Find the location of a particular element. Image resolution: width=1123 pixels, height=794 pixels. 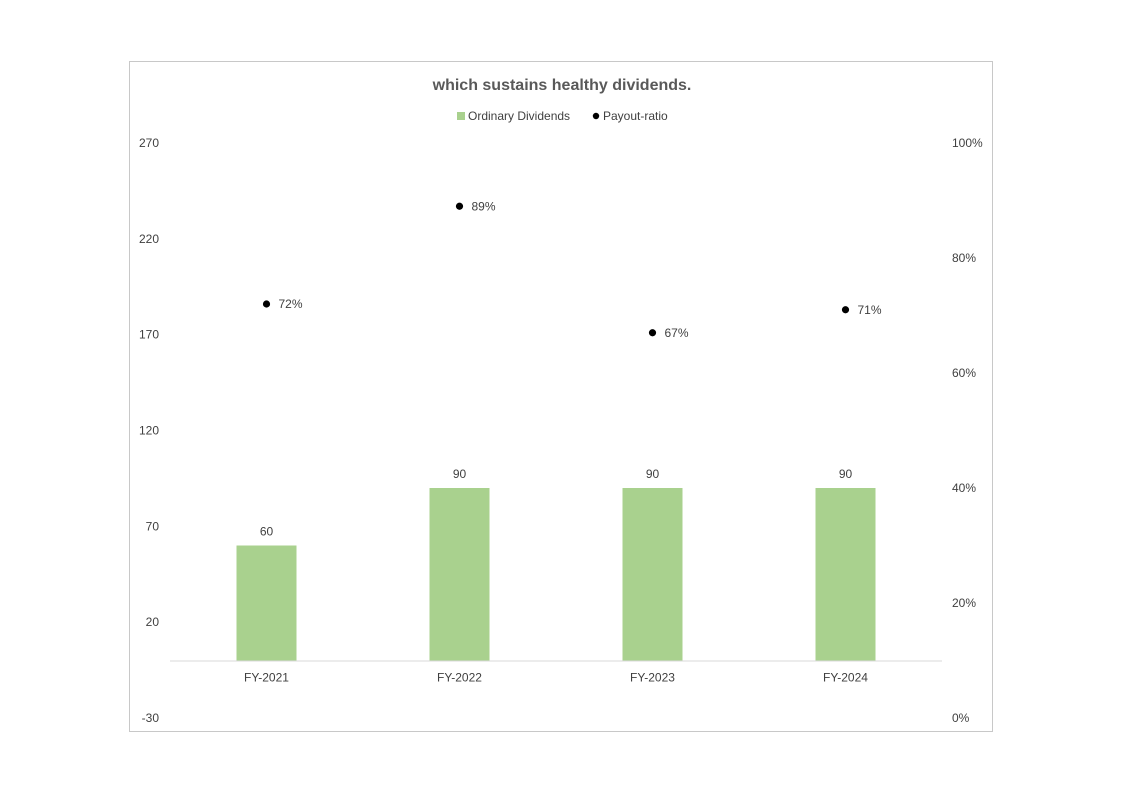

left-axis-tick-label: 20 is located at coordinates (153, 622).